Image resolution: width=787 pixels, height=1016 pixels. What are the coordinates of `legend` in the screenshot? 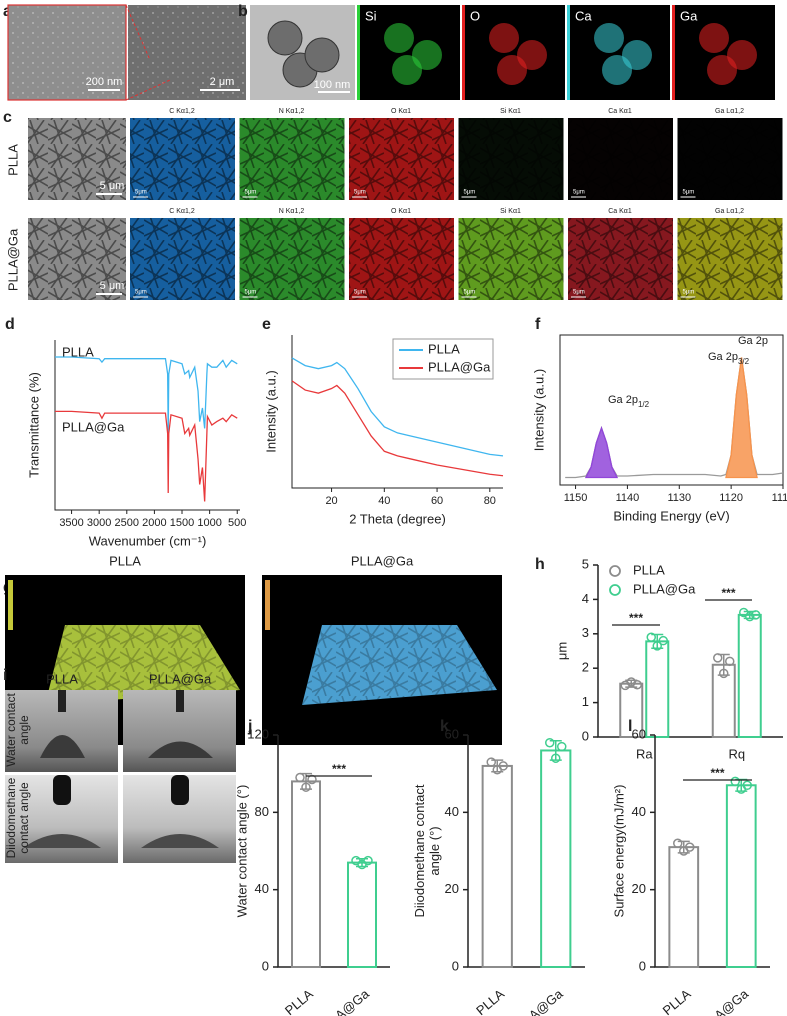 It's located at (443, 359).